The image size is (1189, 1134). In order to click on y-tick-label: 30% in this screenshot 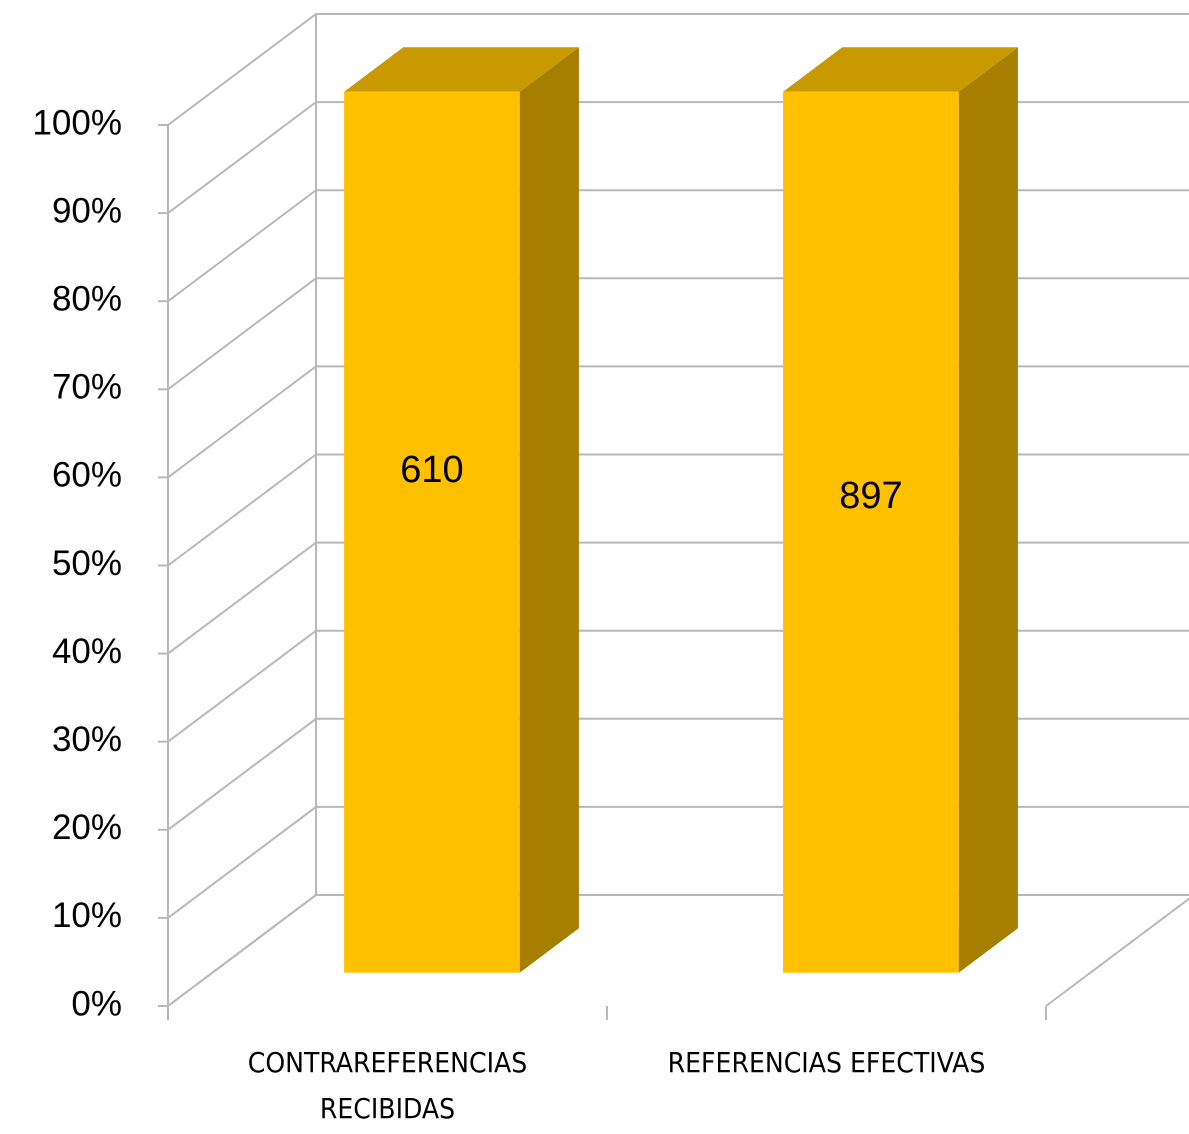, I will do `click(87, 739)`.